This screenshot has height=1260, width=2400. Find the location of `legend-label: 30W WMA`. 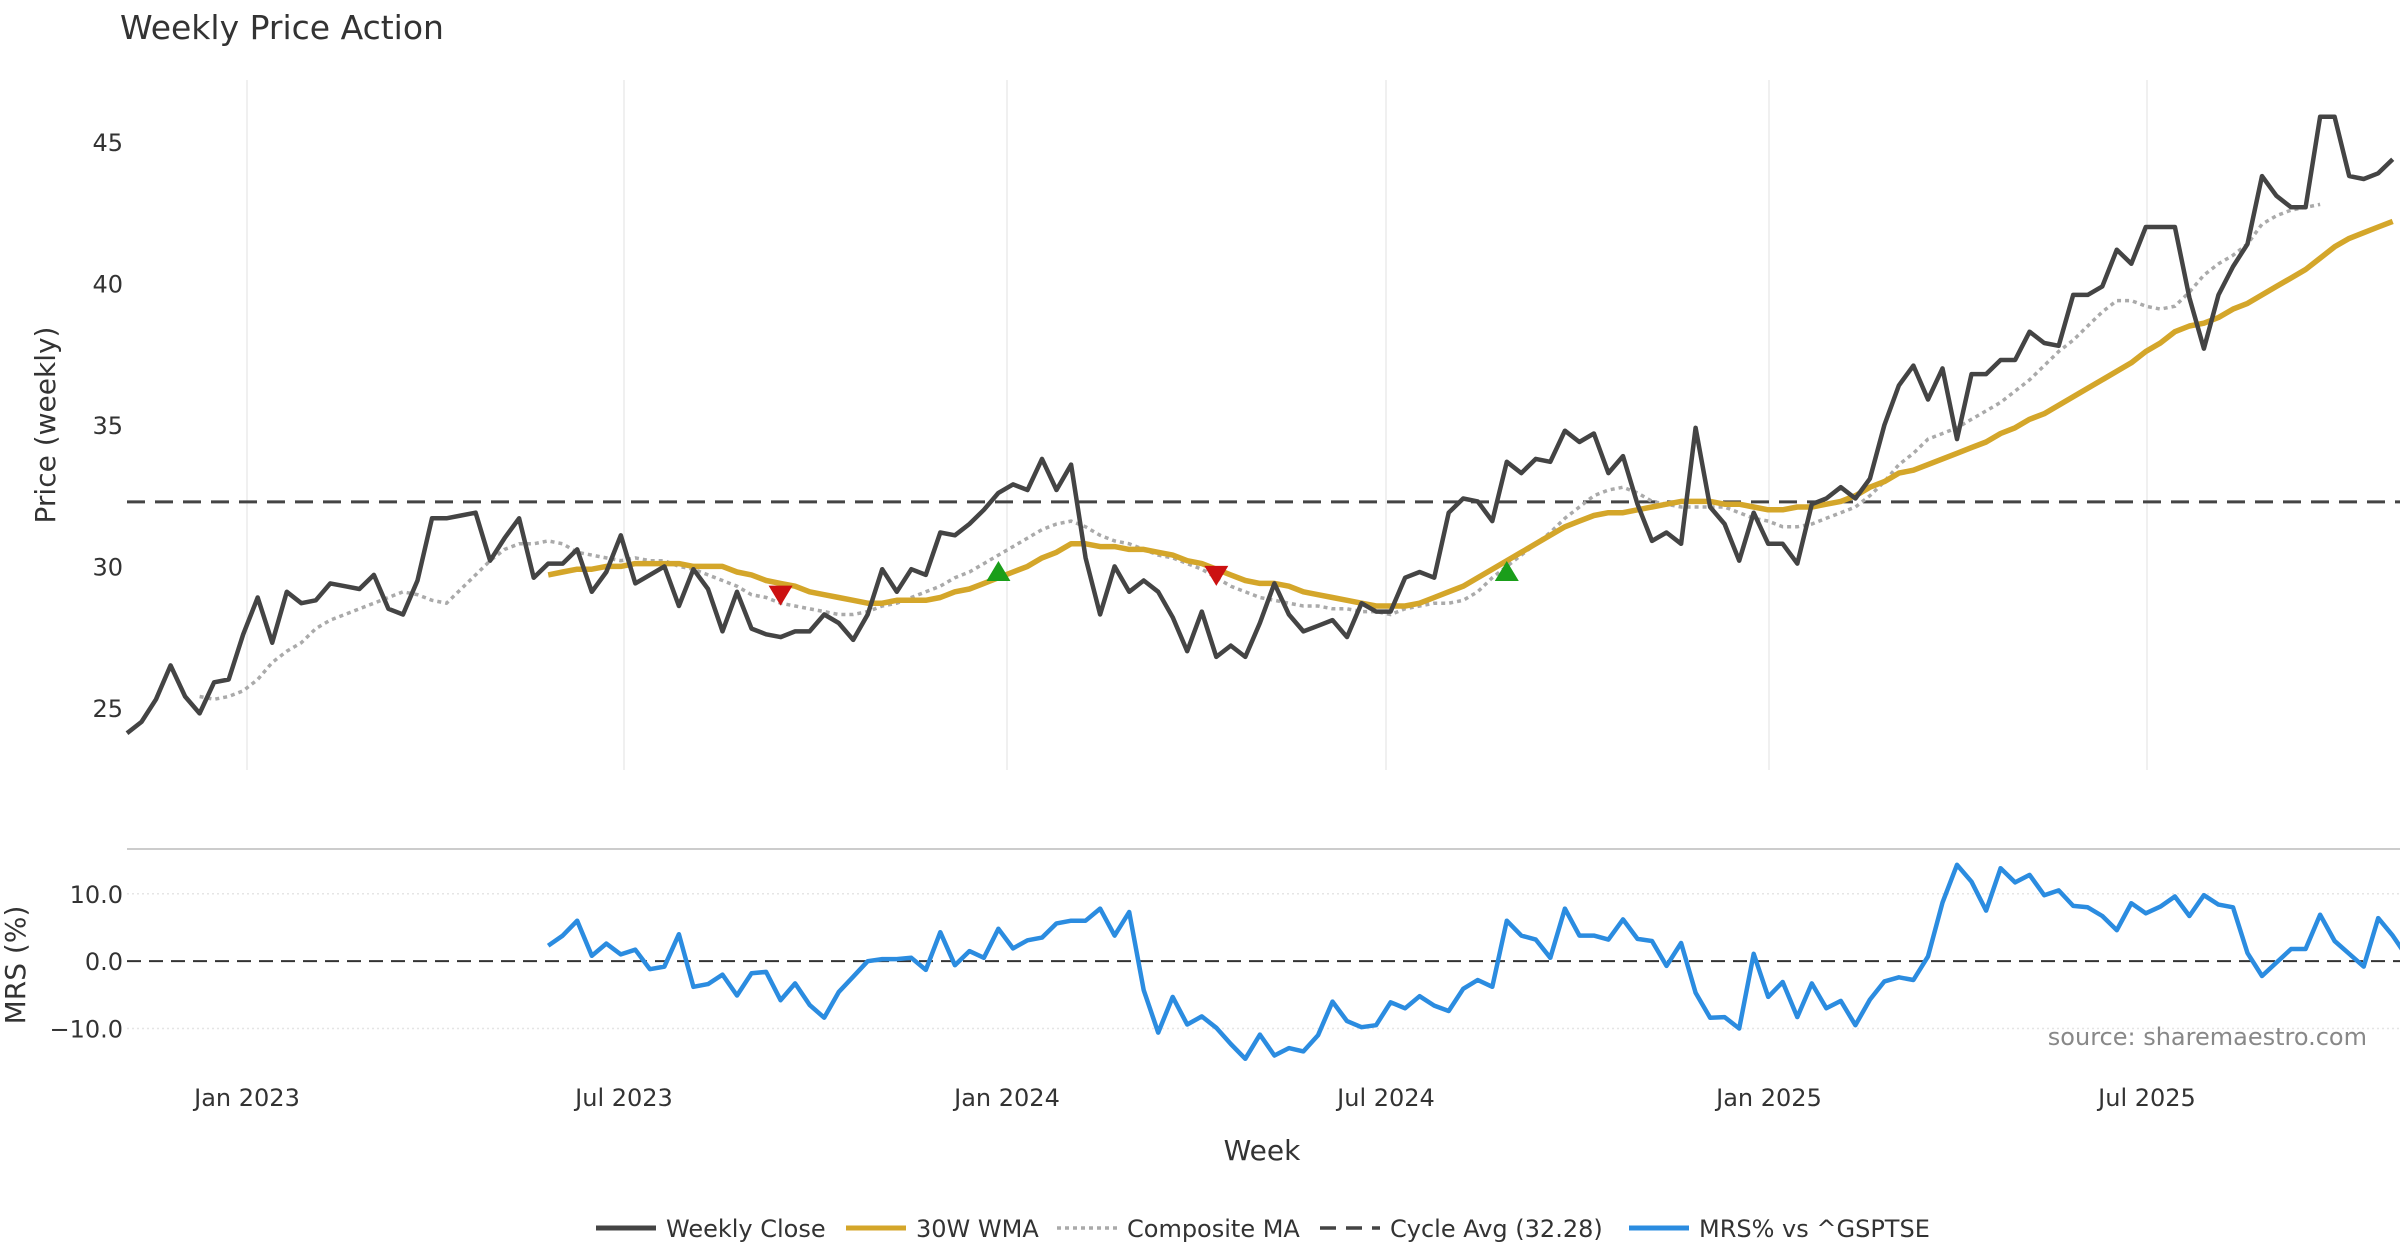

legend-label: 30W WMA is located at coordinates (977, 1229).